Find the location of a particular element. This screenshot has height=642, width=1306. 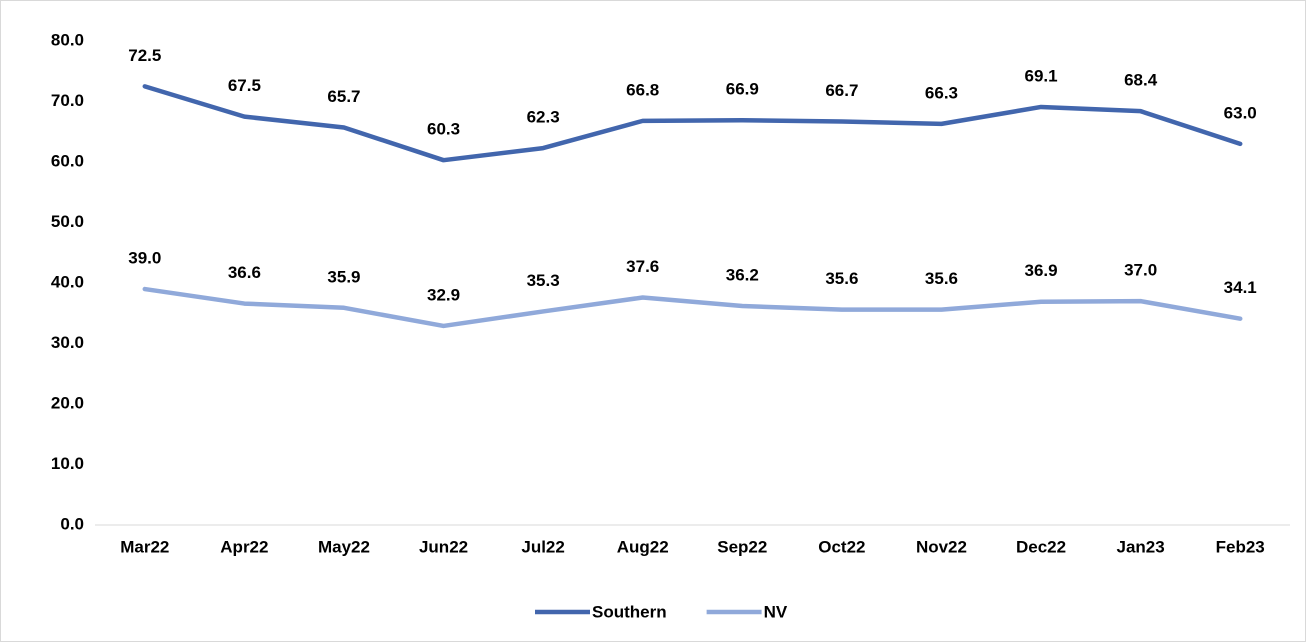

data-label: 69.1 is located at coordinates (1040, 75).